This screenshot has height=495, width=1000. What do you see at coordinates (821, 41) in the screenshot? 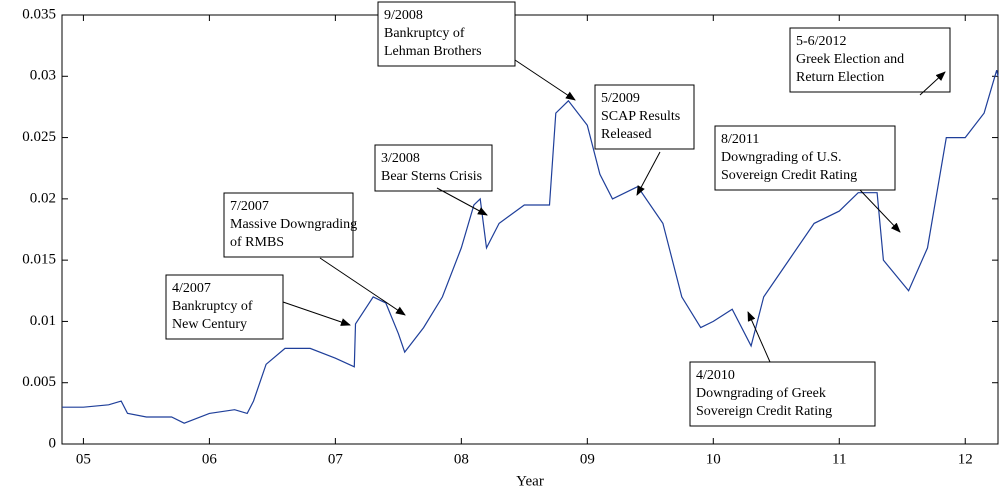
I see `annotation-text: 5-6/2012` at bounding box center [821, 41].